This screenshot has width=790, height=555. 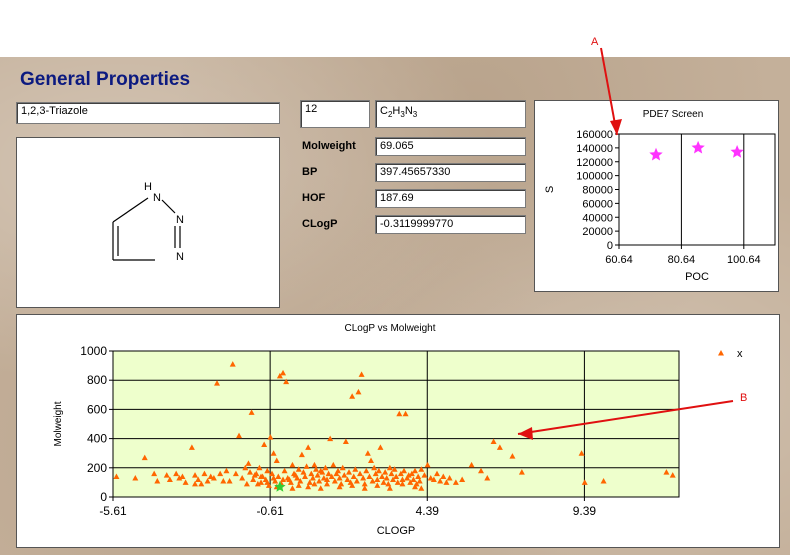 I want to click on hof-field: 187.69, so click(x=450, y=198).